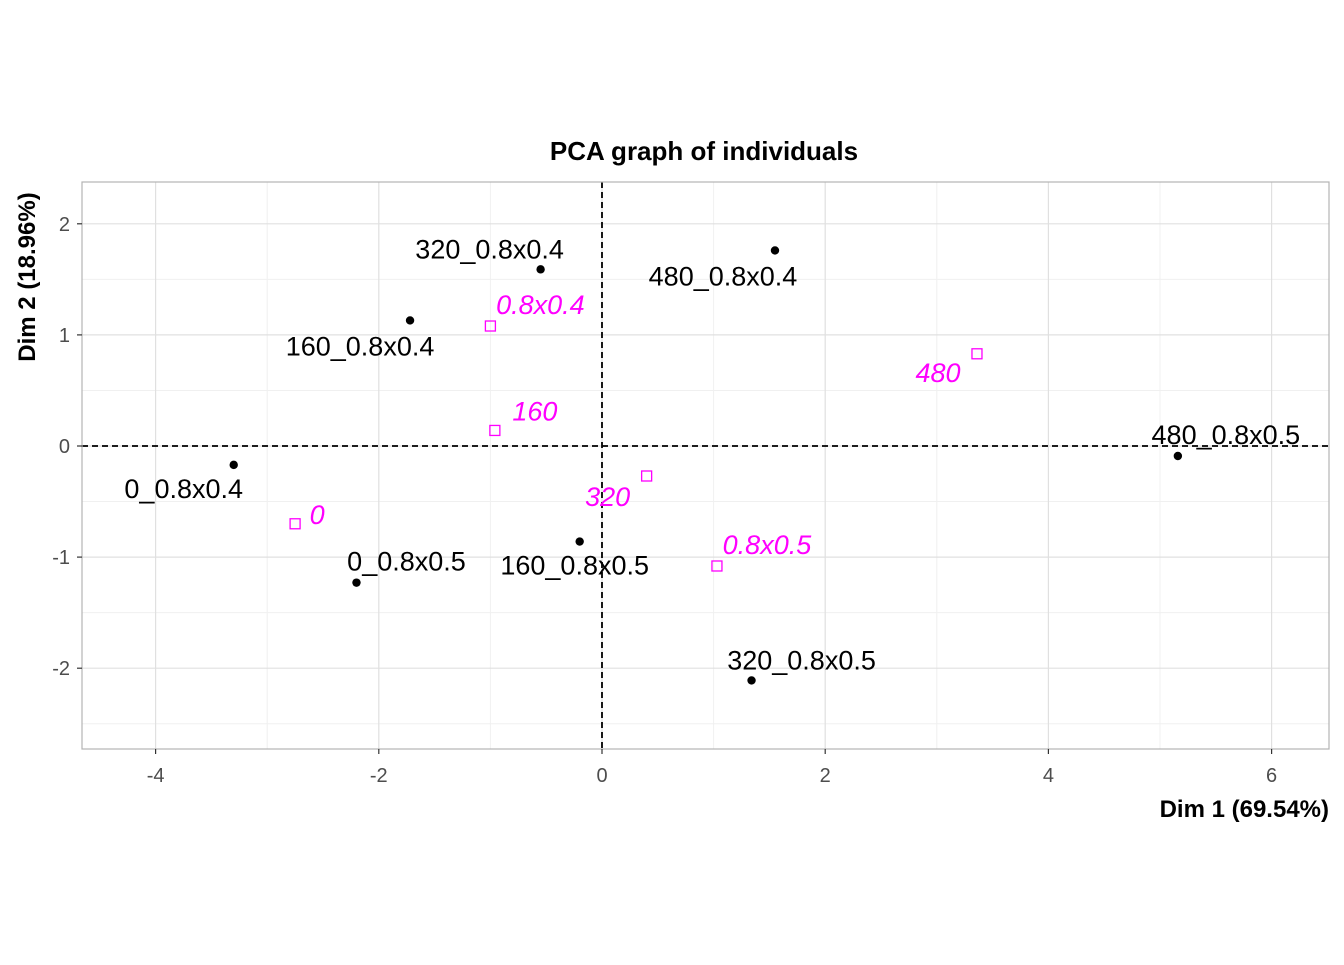 This screenshot has height=965, width=1344. What do you see at coordinates (61, 558) in the screenshot?
I see `y-tick-label: -1` at bounding box center [61, 558].